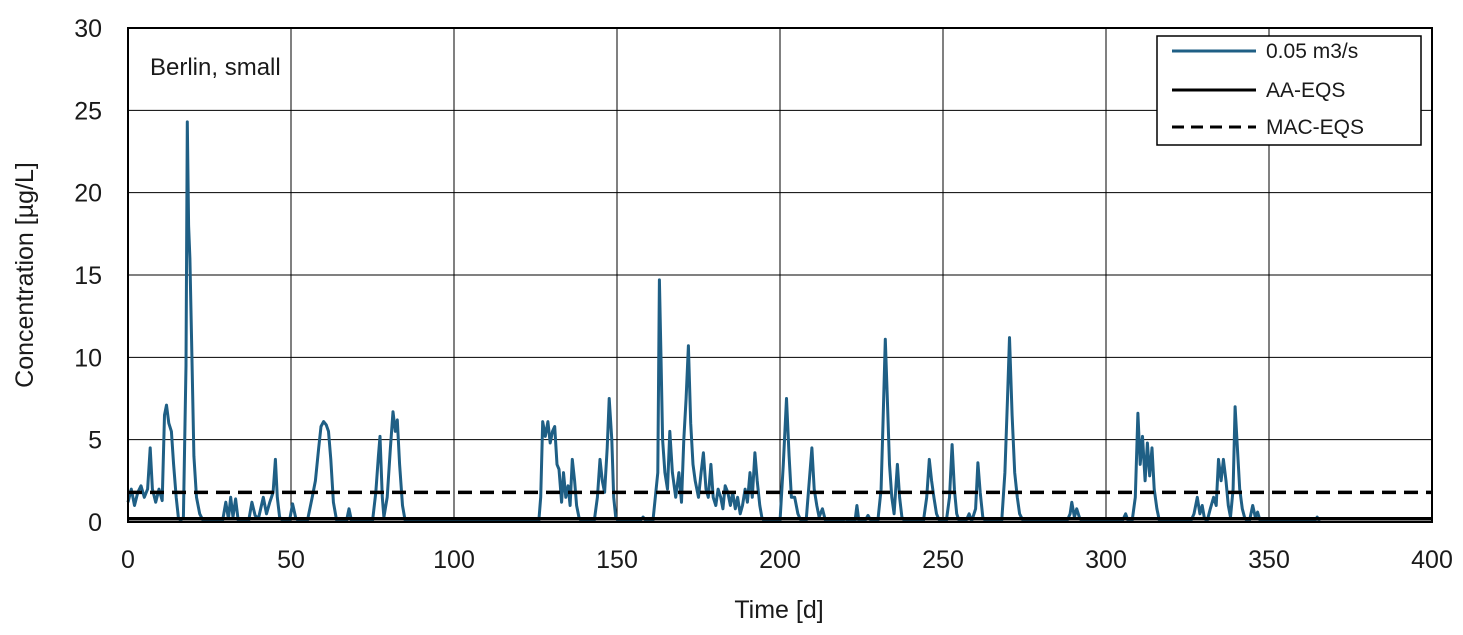 This screenshot has width=1463, height=635. I want to click on legend: 0.05 m3/s AA-EQS MAC-EQS, so click(1289, 90).